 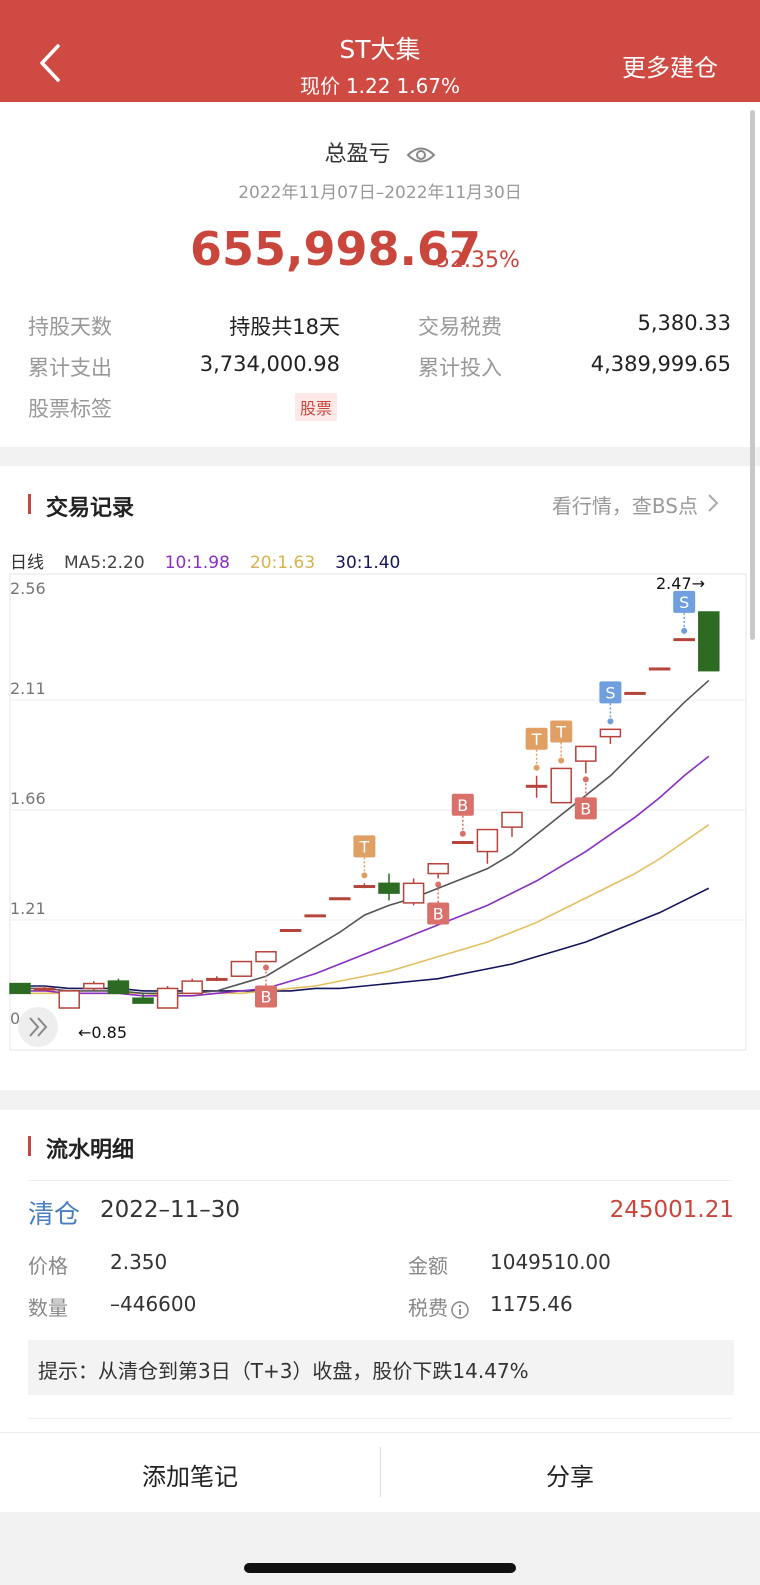 I want to click on y-tick-label: 2.56, so click(x=28, y=588).